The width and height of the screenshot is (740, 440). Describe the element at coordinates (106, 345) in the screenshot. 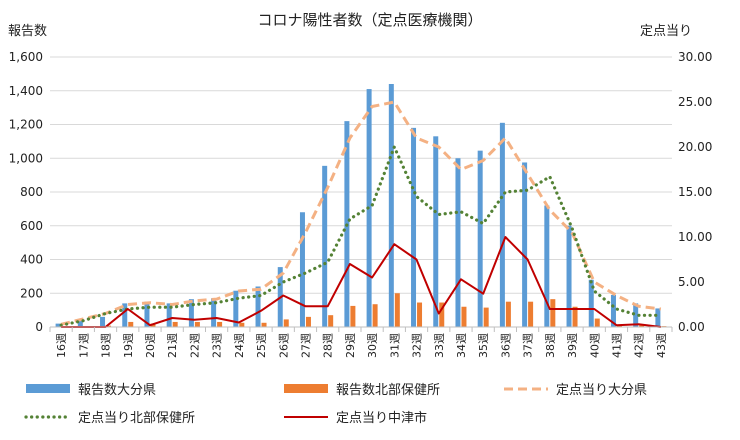

I see `x-tick-label: 18週` at that location.